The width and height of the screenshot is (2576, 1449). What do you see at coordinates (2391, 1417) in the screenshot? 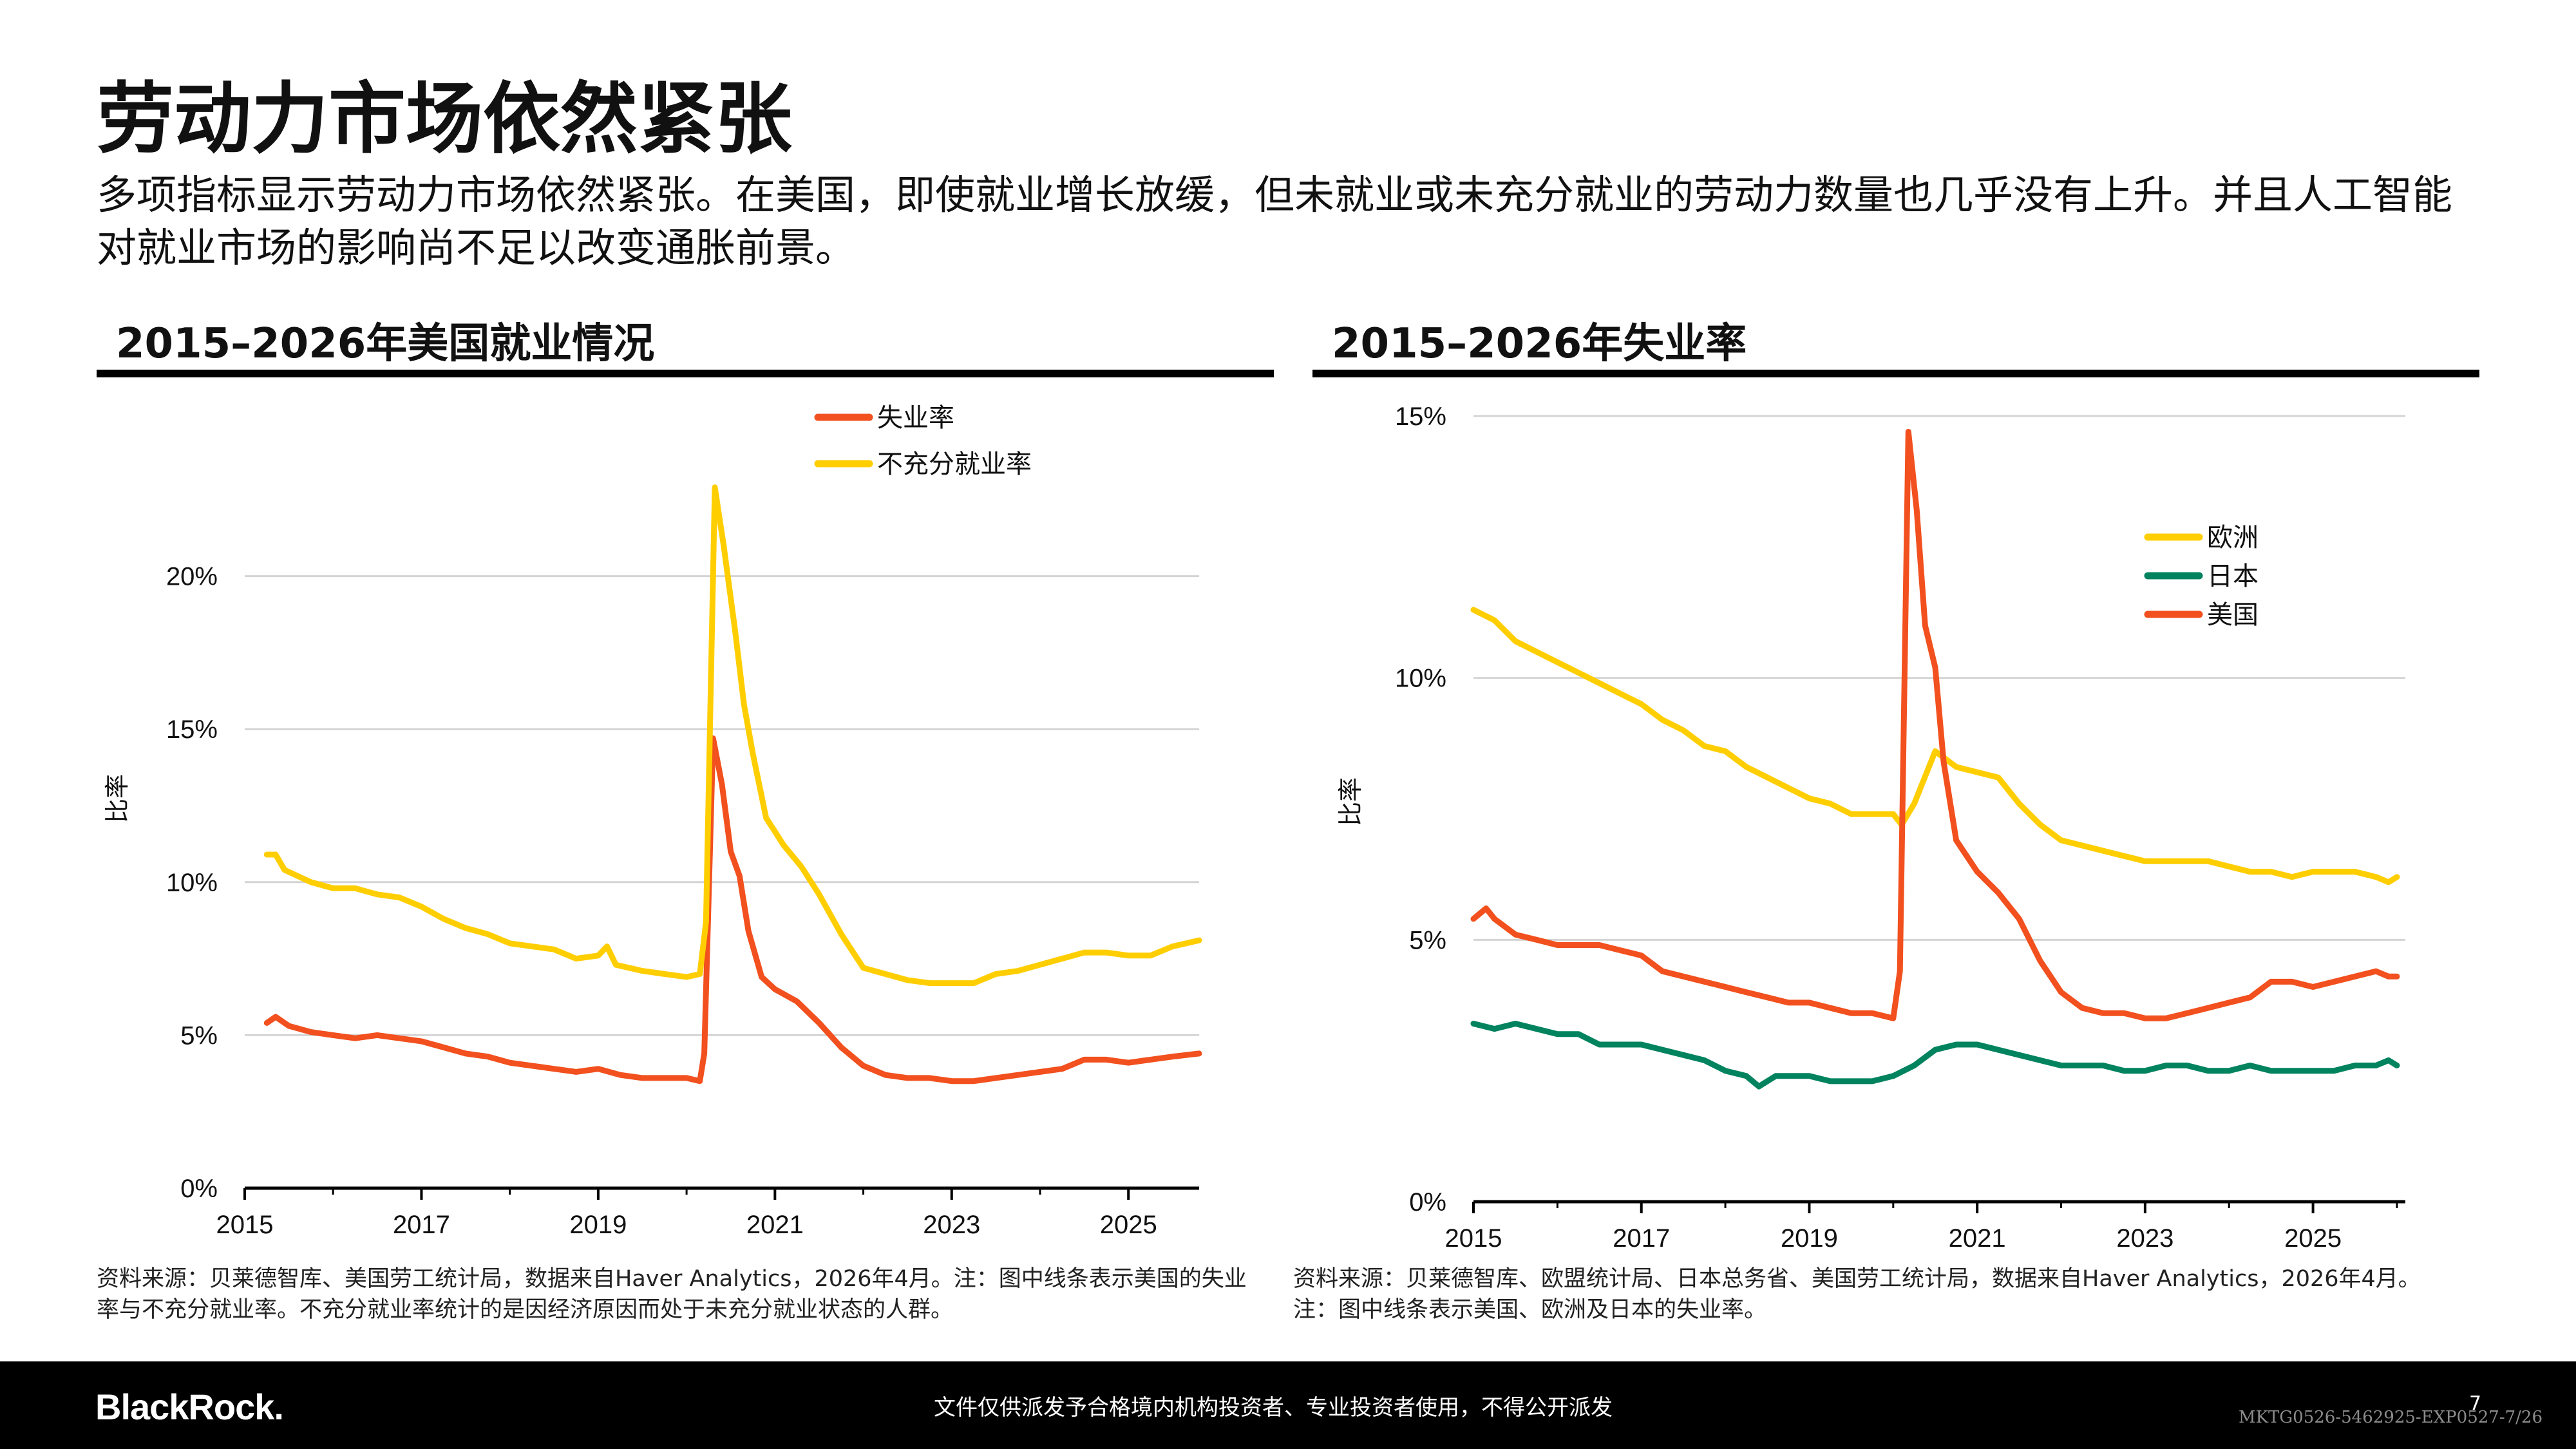
I see `document-code: MKTG0526-5462925-EXP0527-7/26` at bounding box center [2391, 1417].